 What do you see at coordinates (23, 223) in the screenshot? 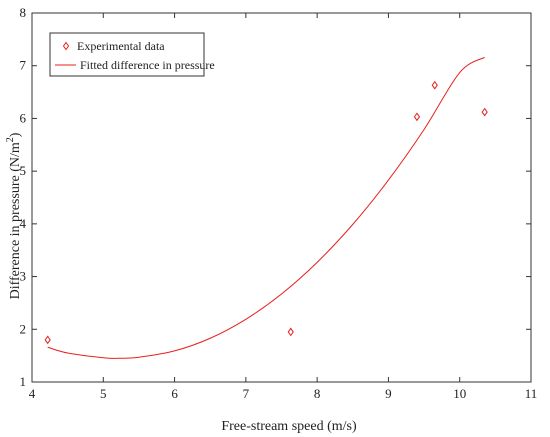
I see `y-tick-label: 4` at bounding box center [23, 223].